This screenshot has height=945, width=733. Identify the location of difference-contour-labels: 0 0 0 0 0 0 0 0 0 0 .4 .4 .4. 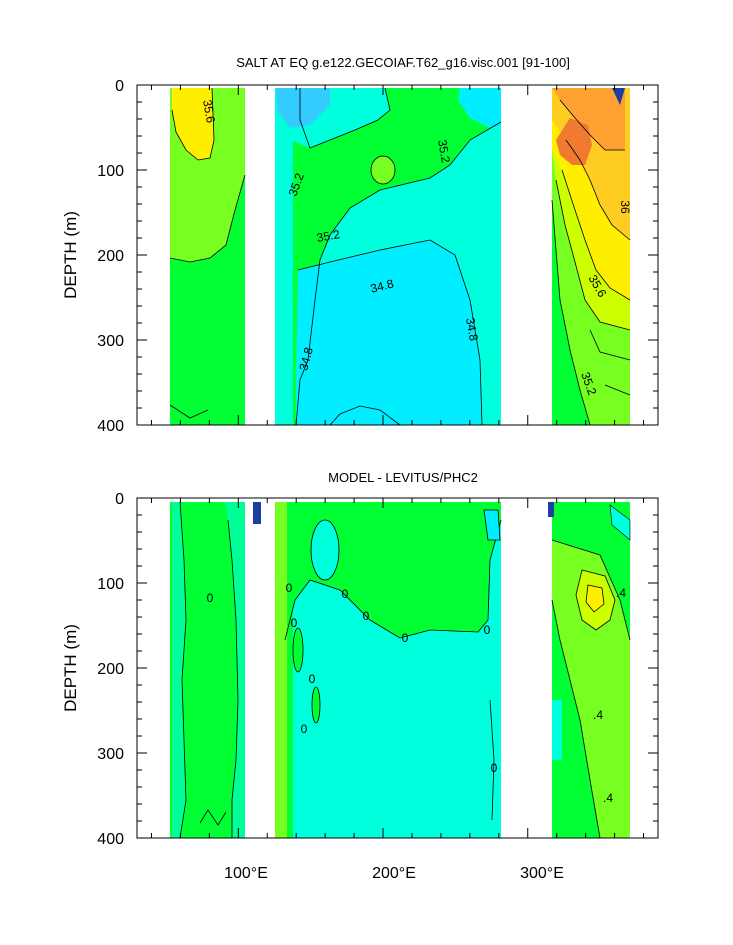
(417, 693).